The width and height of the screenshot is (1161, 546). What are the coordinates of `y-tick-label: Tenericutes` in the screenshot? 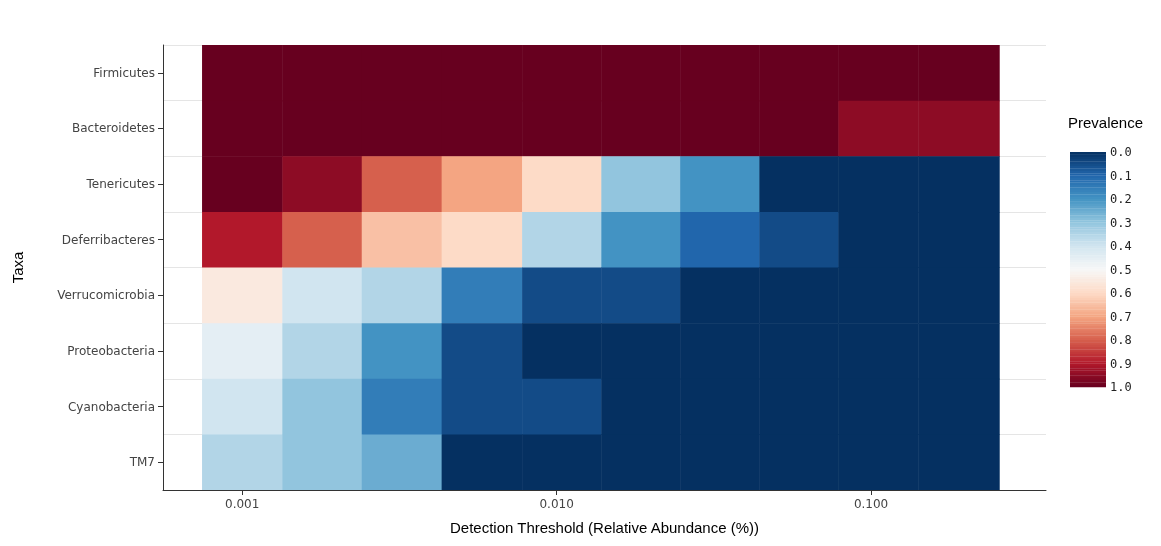 It's located at (120, 184).